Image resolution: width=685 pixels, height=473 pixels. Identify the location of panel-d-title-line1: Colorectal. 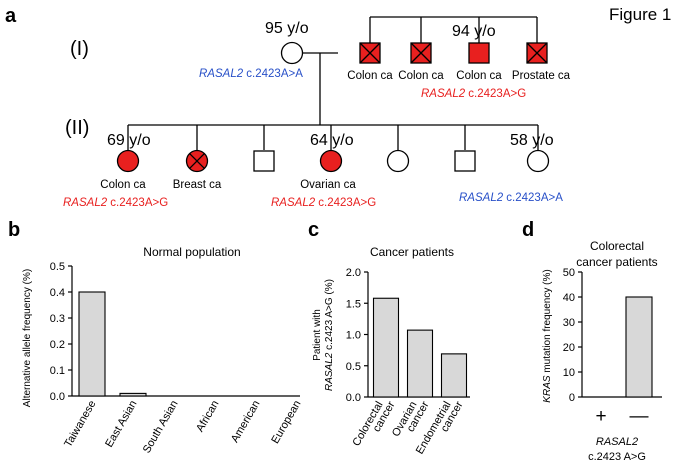
(617, 246).